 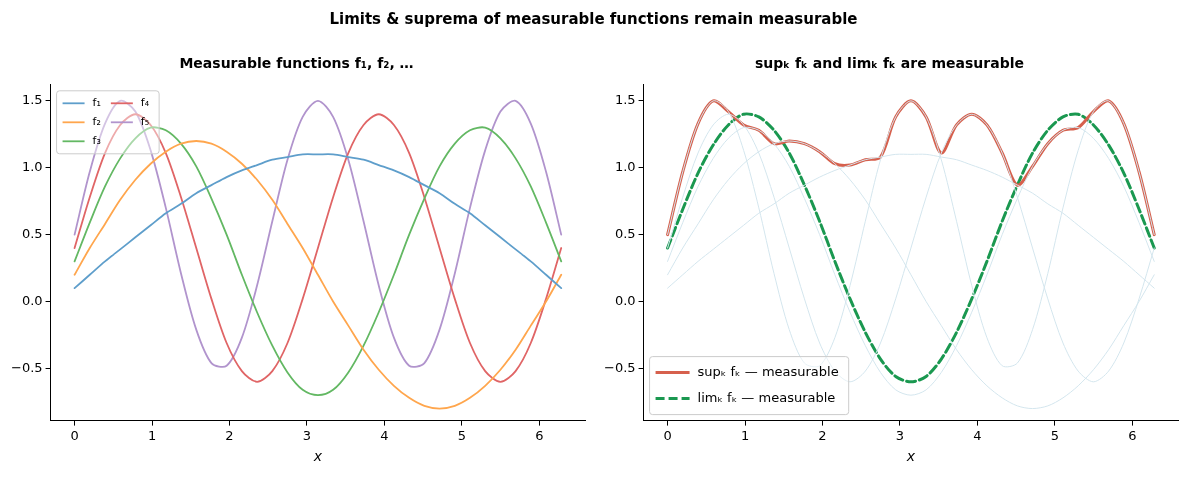 I want to click on text: Limits & suprema of measurable functions remain measurable, so click(x=593, y=19).